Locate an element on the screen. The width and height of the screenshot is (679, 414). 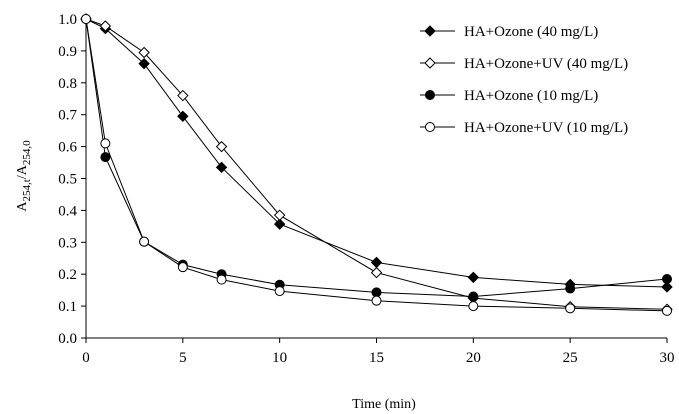
y-tick-label: 0.3 is located at coordinates (67, 243).